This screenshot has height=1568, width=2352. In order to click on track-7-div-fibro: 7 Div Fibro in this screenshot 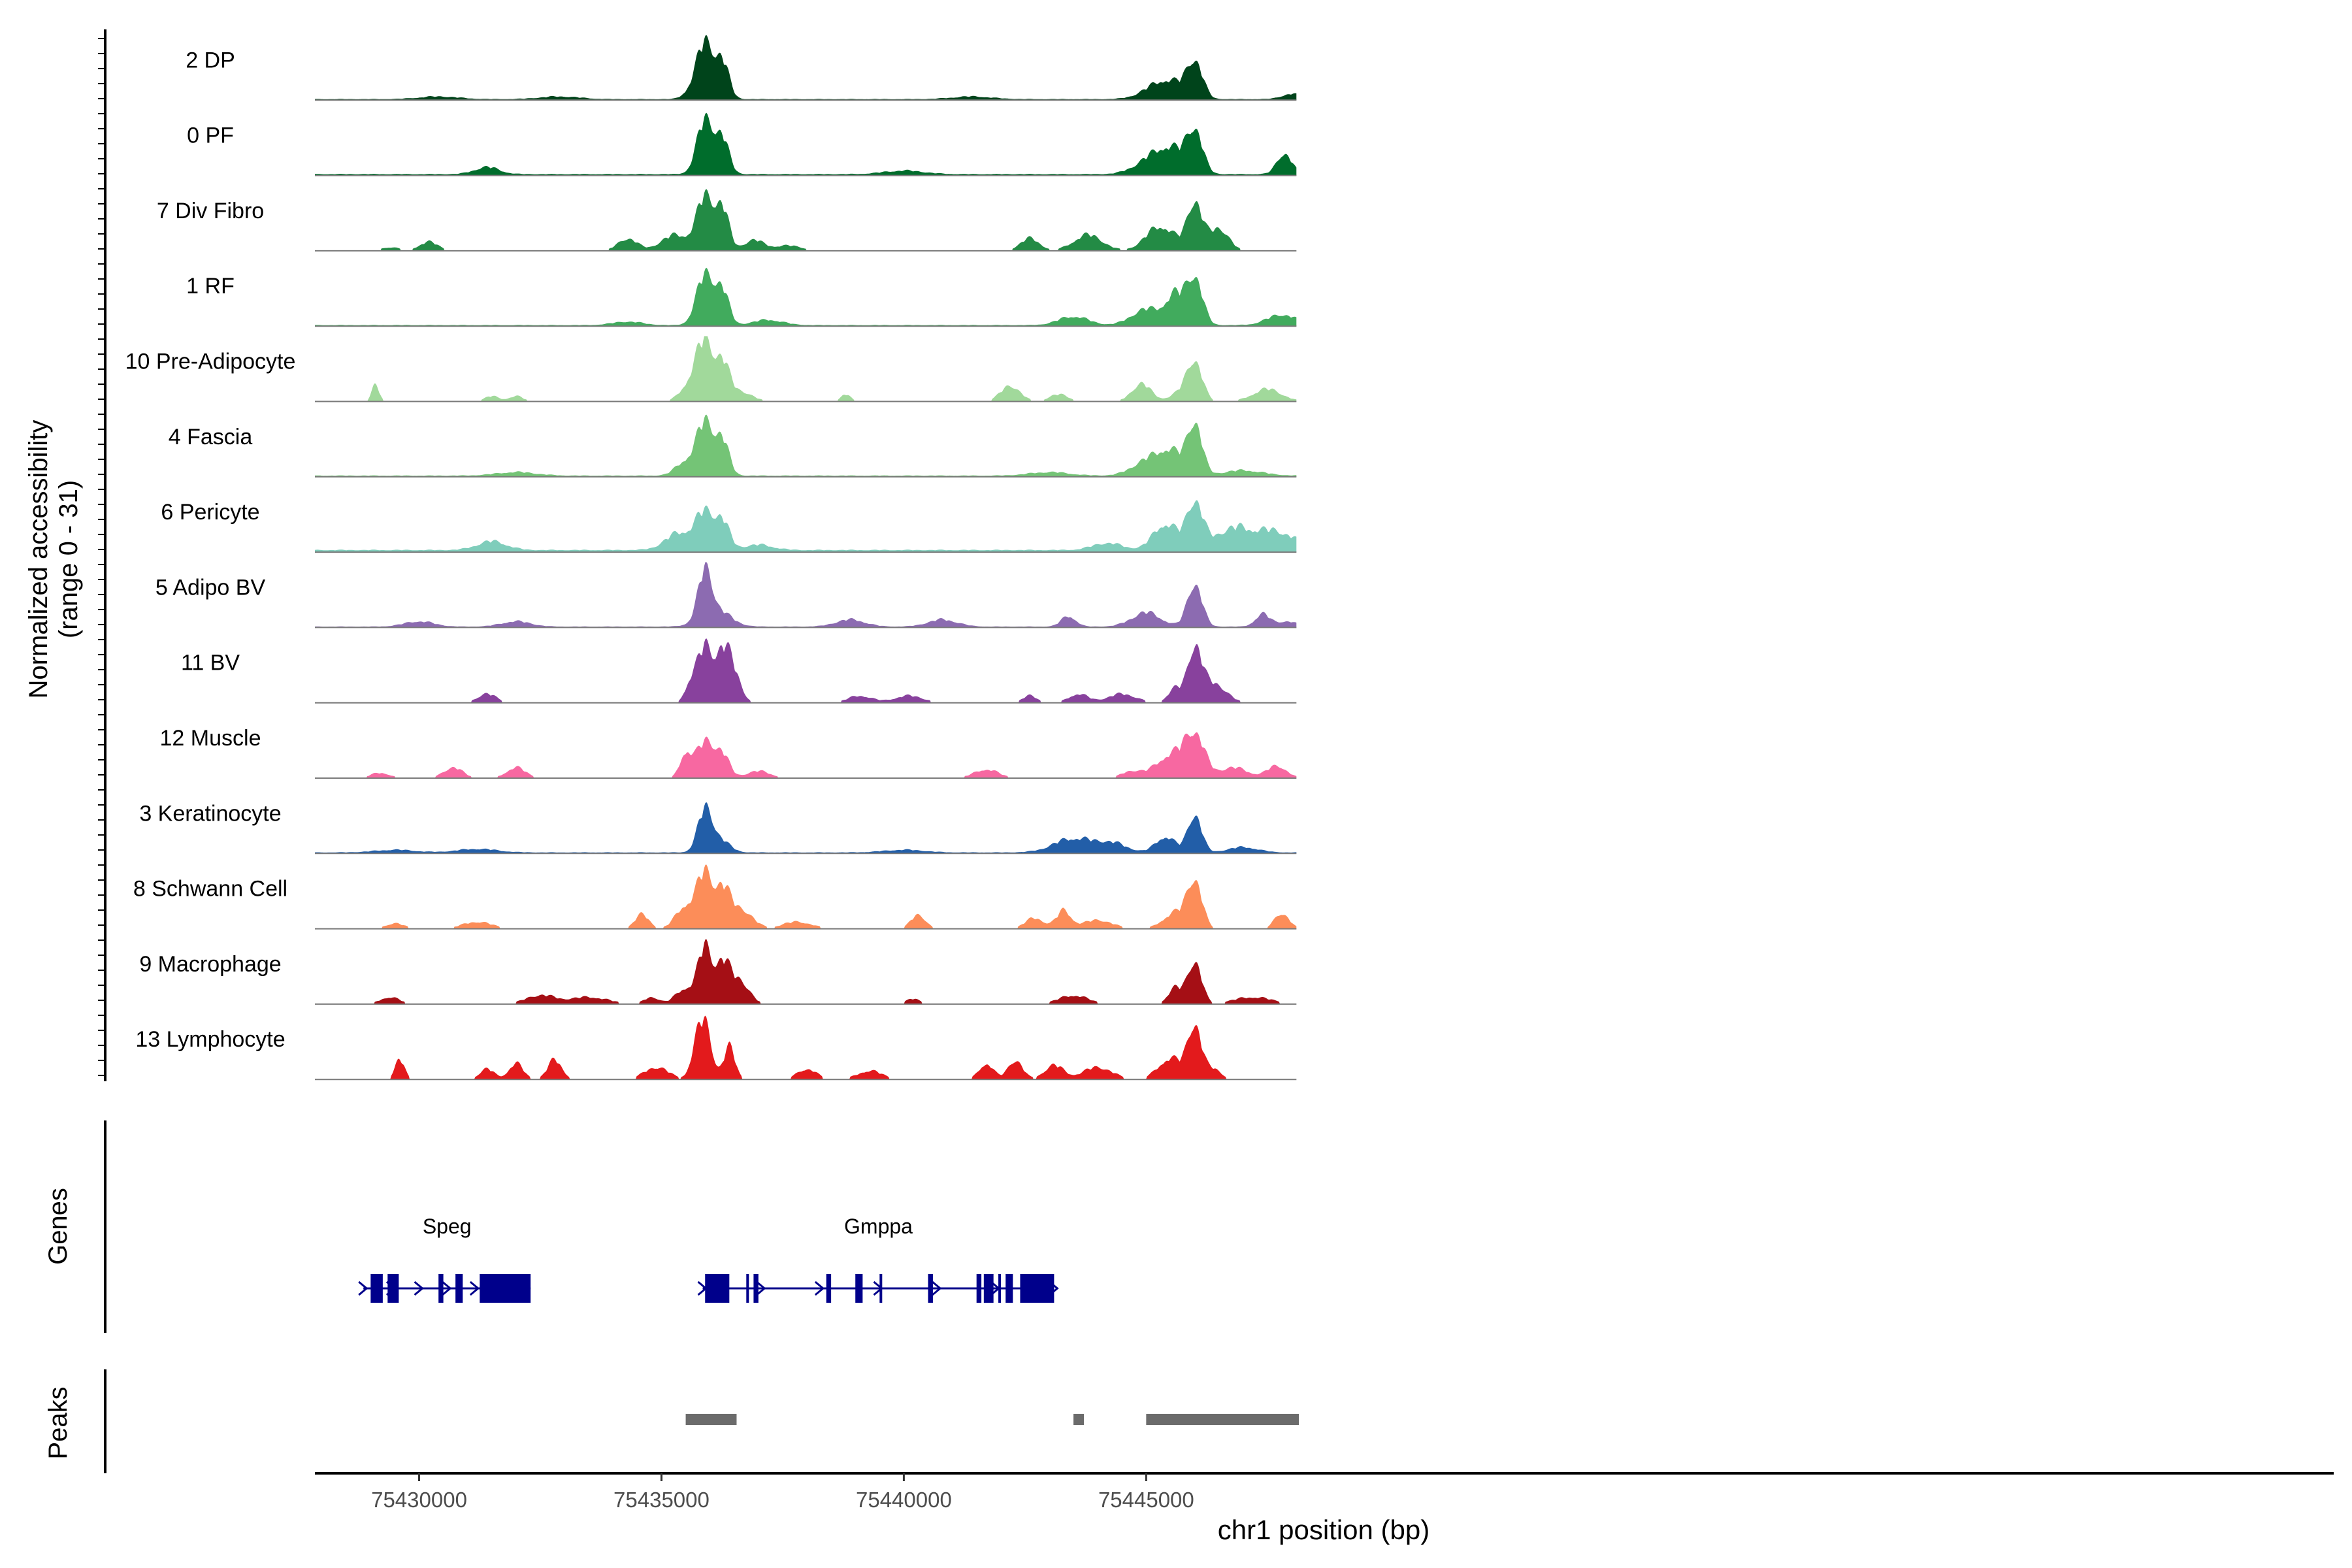, I will do `click(727, 220)`.